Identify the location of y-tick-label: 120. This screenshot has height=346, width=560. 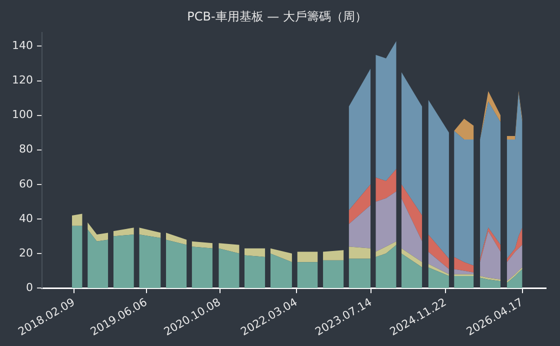
(22, 80).